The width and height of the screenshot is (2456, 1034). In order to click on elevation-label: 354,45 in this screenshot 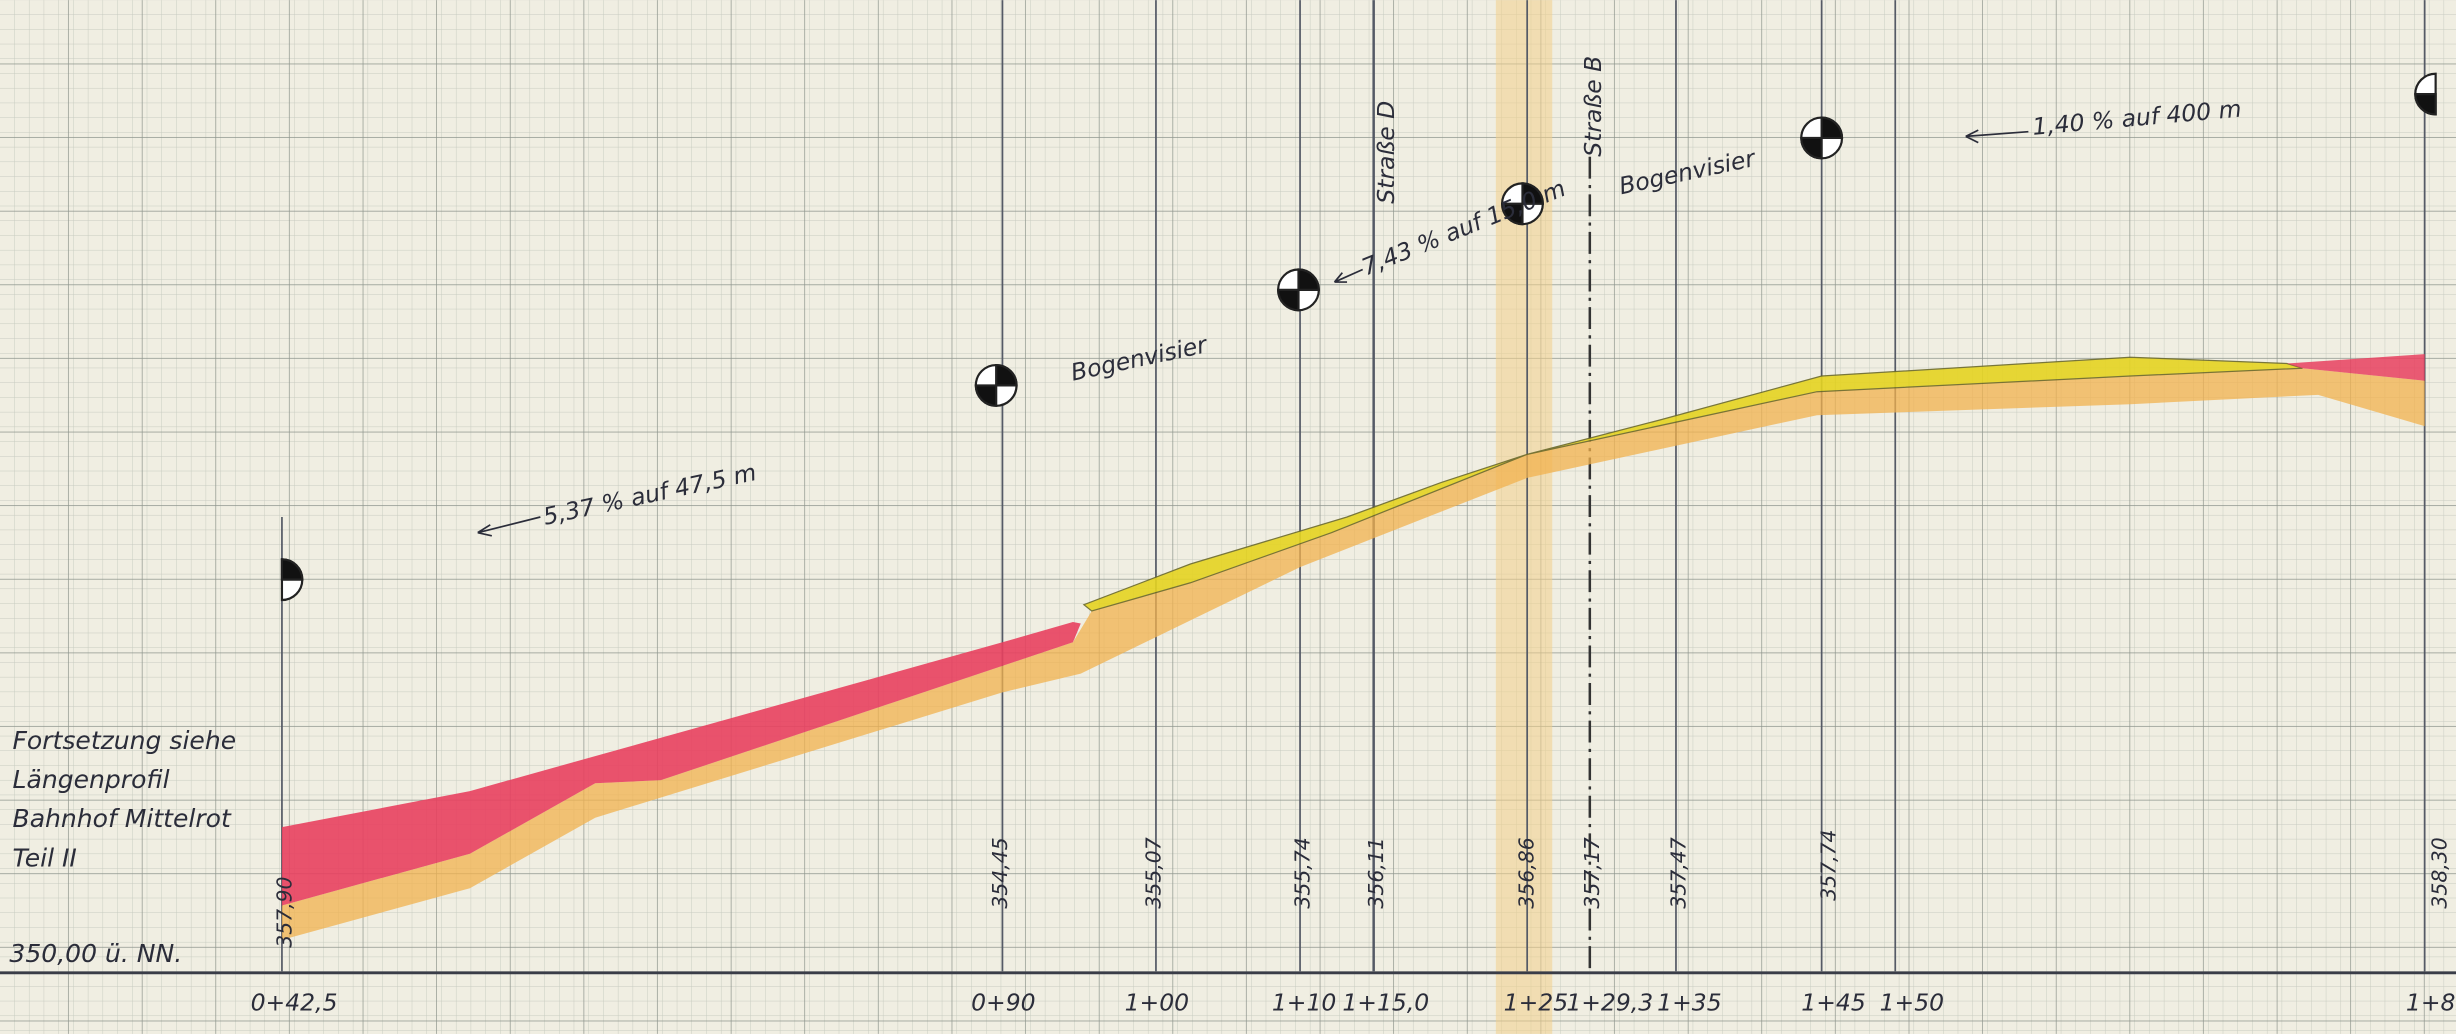, I will do `click(1000, 872)`.